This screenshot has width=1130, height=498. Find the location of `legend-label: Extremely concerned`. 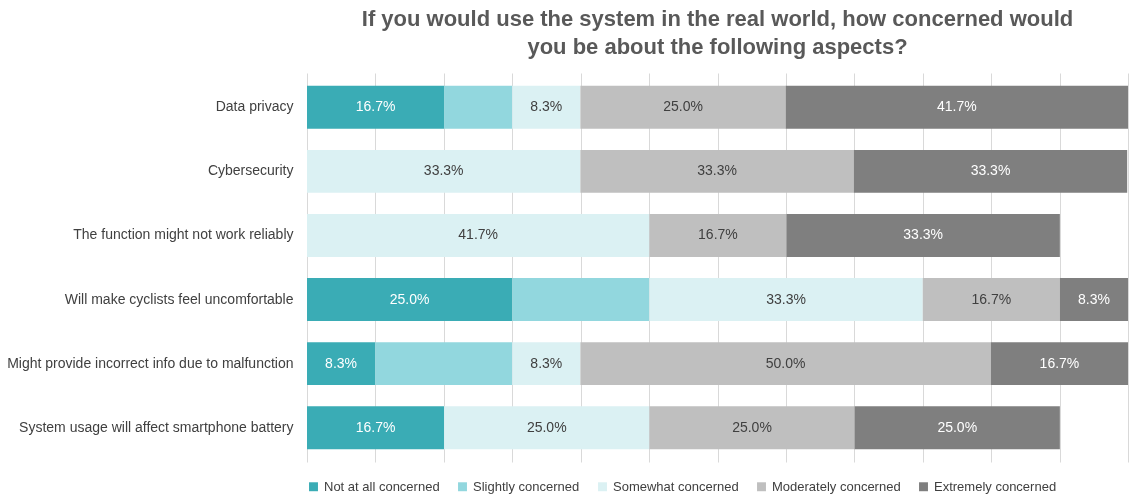

legend-label: Extremely concerned is located at coordinates (995, 486).